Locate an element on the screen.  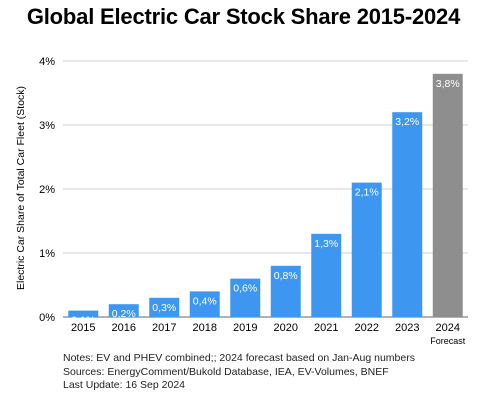
data-label: 3,2% is located at coordinates (407, 122).